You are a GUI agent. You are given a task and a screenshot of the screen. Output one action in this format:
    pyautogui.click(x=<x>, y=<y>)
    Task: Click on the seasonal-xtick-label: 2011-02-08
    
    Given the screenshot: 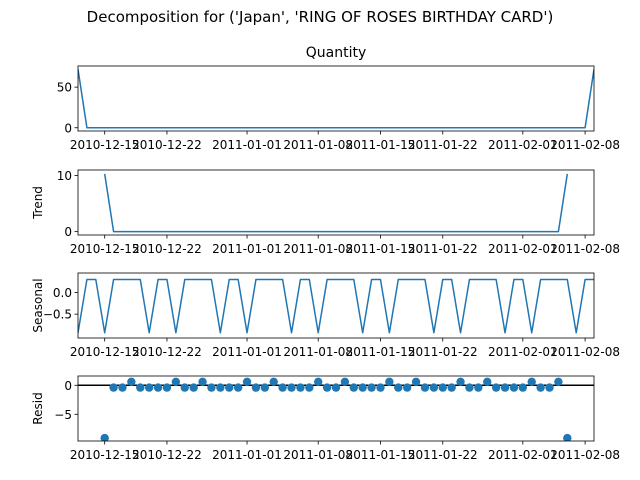 What is the action you would take?
    pyautogui.click(x=585, y=352)
    